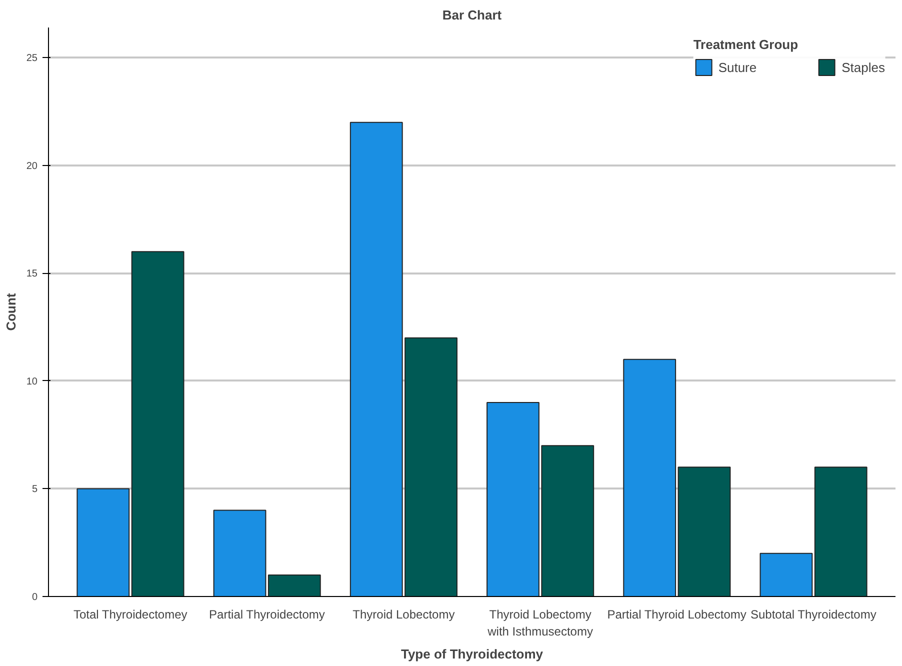 This screenshot has height=666, width=902. Describe the element at coordinates (813, 615) in the screenshot. I see `x-tick-label: Subtotal Thyroidectomy` at that location.